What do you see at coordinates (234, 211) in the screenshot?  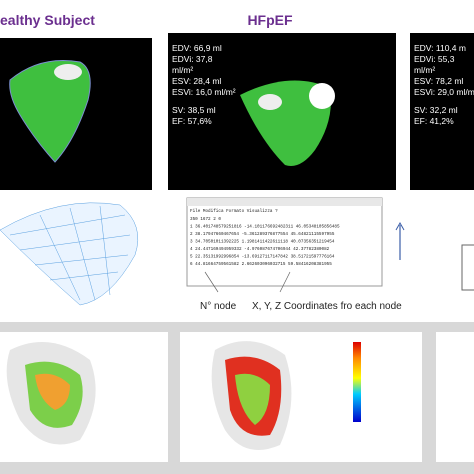 I see `notepad-menu: File Modifica Formato Visualizza ?` at bounding box center [234, 211].